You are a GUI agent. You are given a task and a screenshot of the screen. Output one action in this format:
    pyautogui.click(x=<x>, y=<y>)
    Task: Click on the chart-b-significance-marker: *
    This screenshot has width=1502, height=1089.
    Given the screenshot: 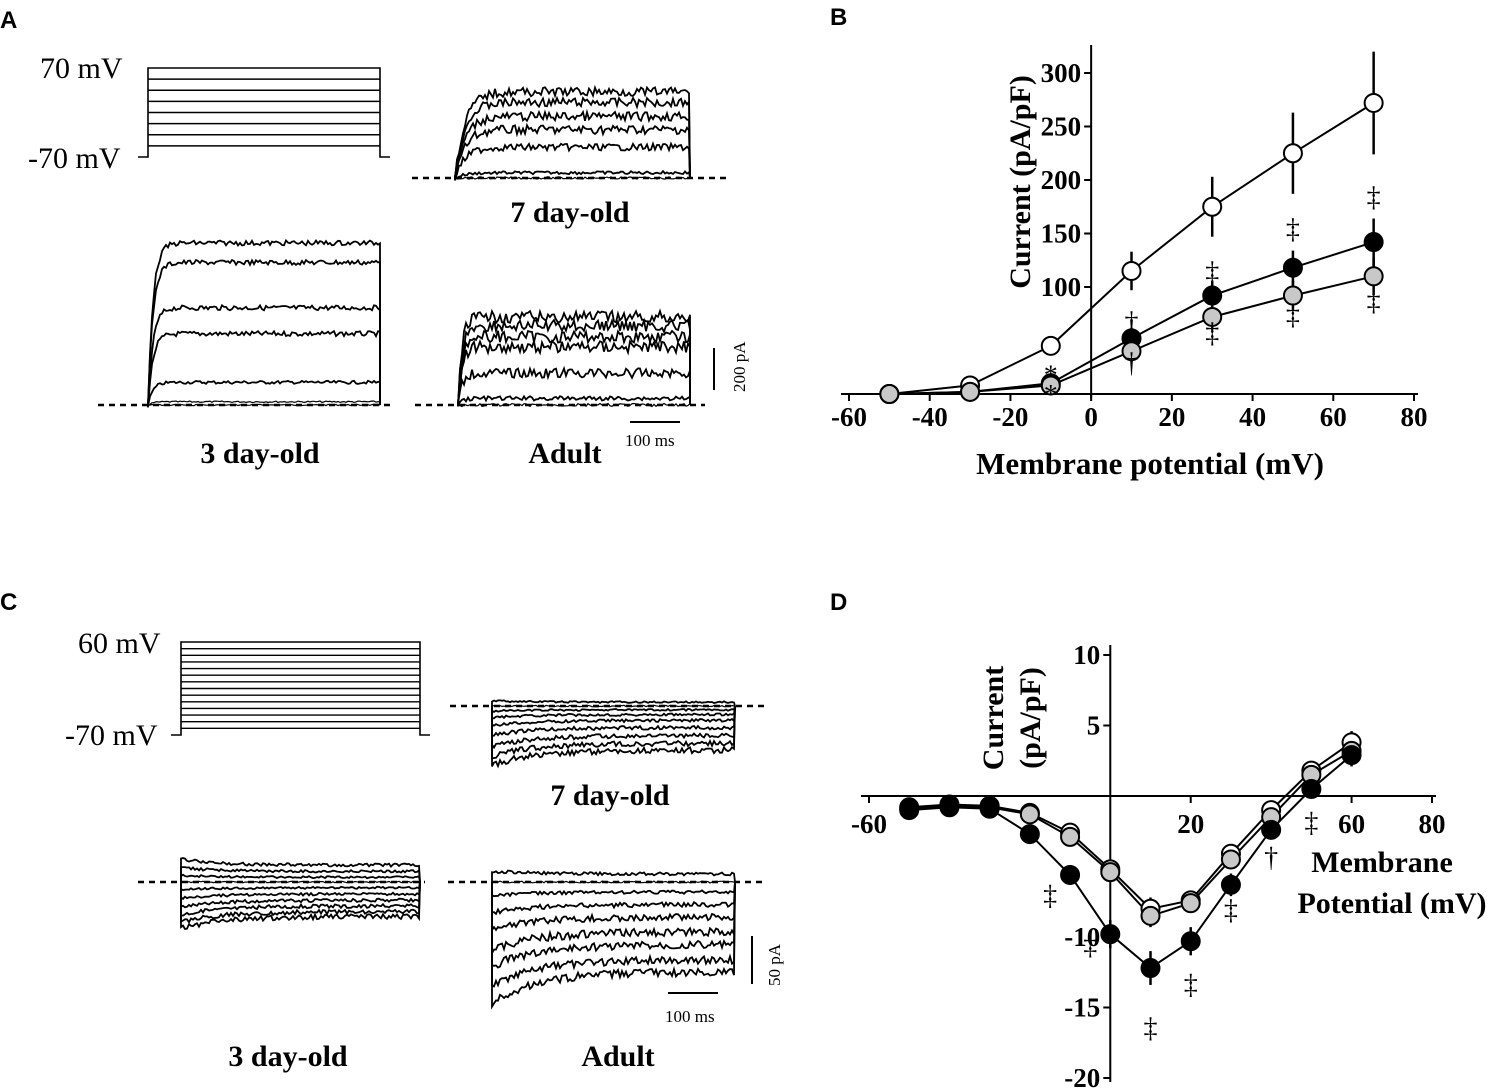 What is the action you would take?
    pyautogui.click(x=1051, y=395)
    